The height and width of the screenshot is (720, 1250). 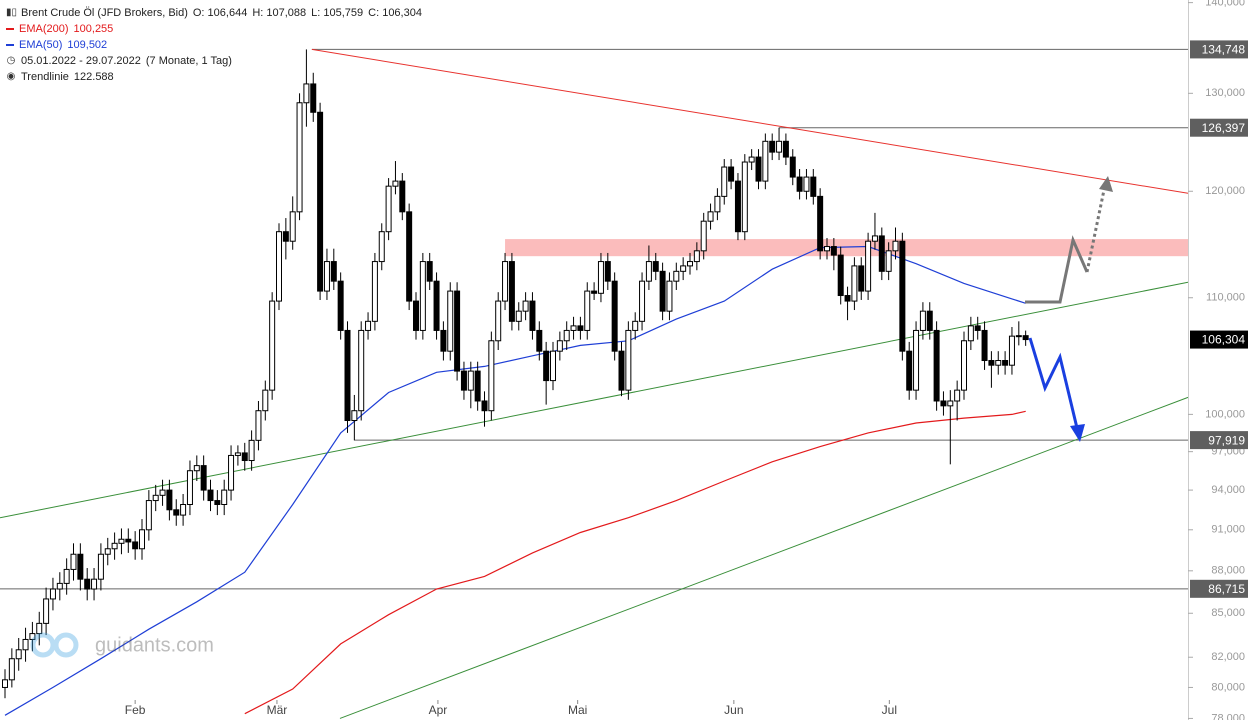 I want to click on legend-name: EMA(200), so click(x=44, y=29).